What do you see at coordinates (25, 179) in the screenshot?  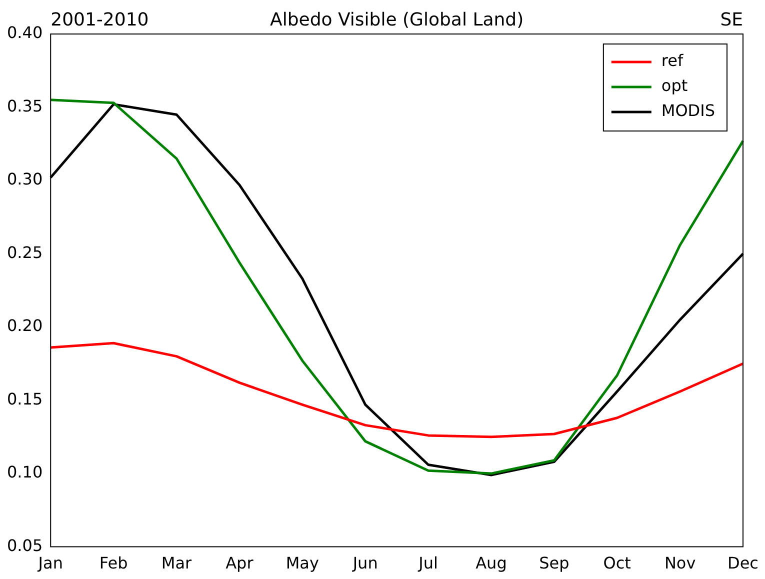 I see `y-tick-label: 0.30` at bounding box center [25, 179].